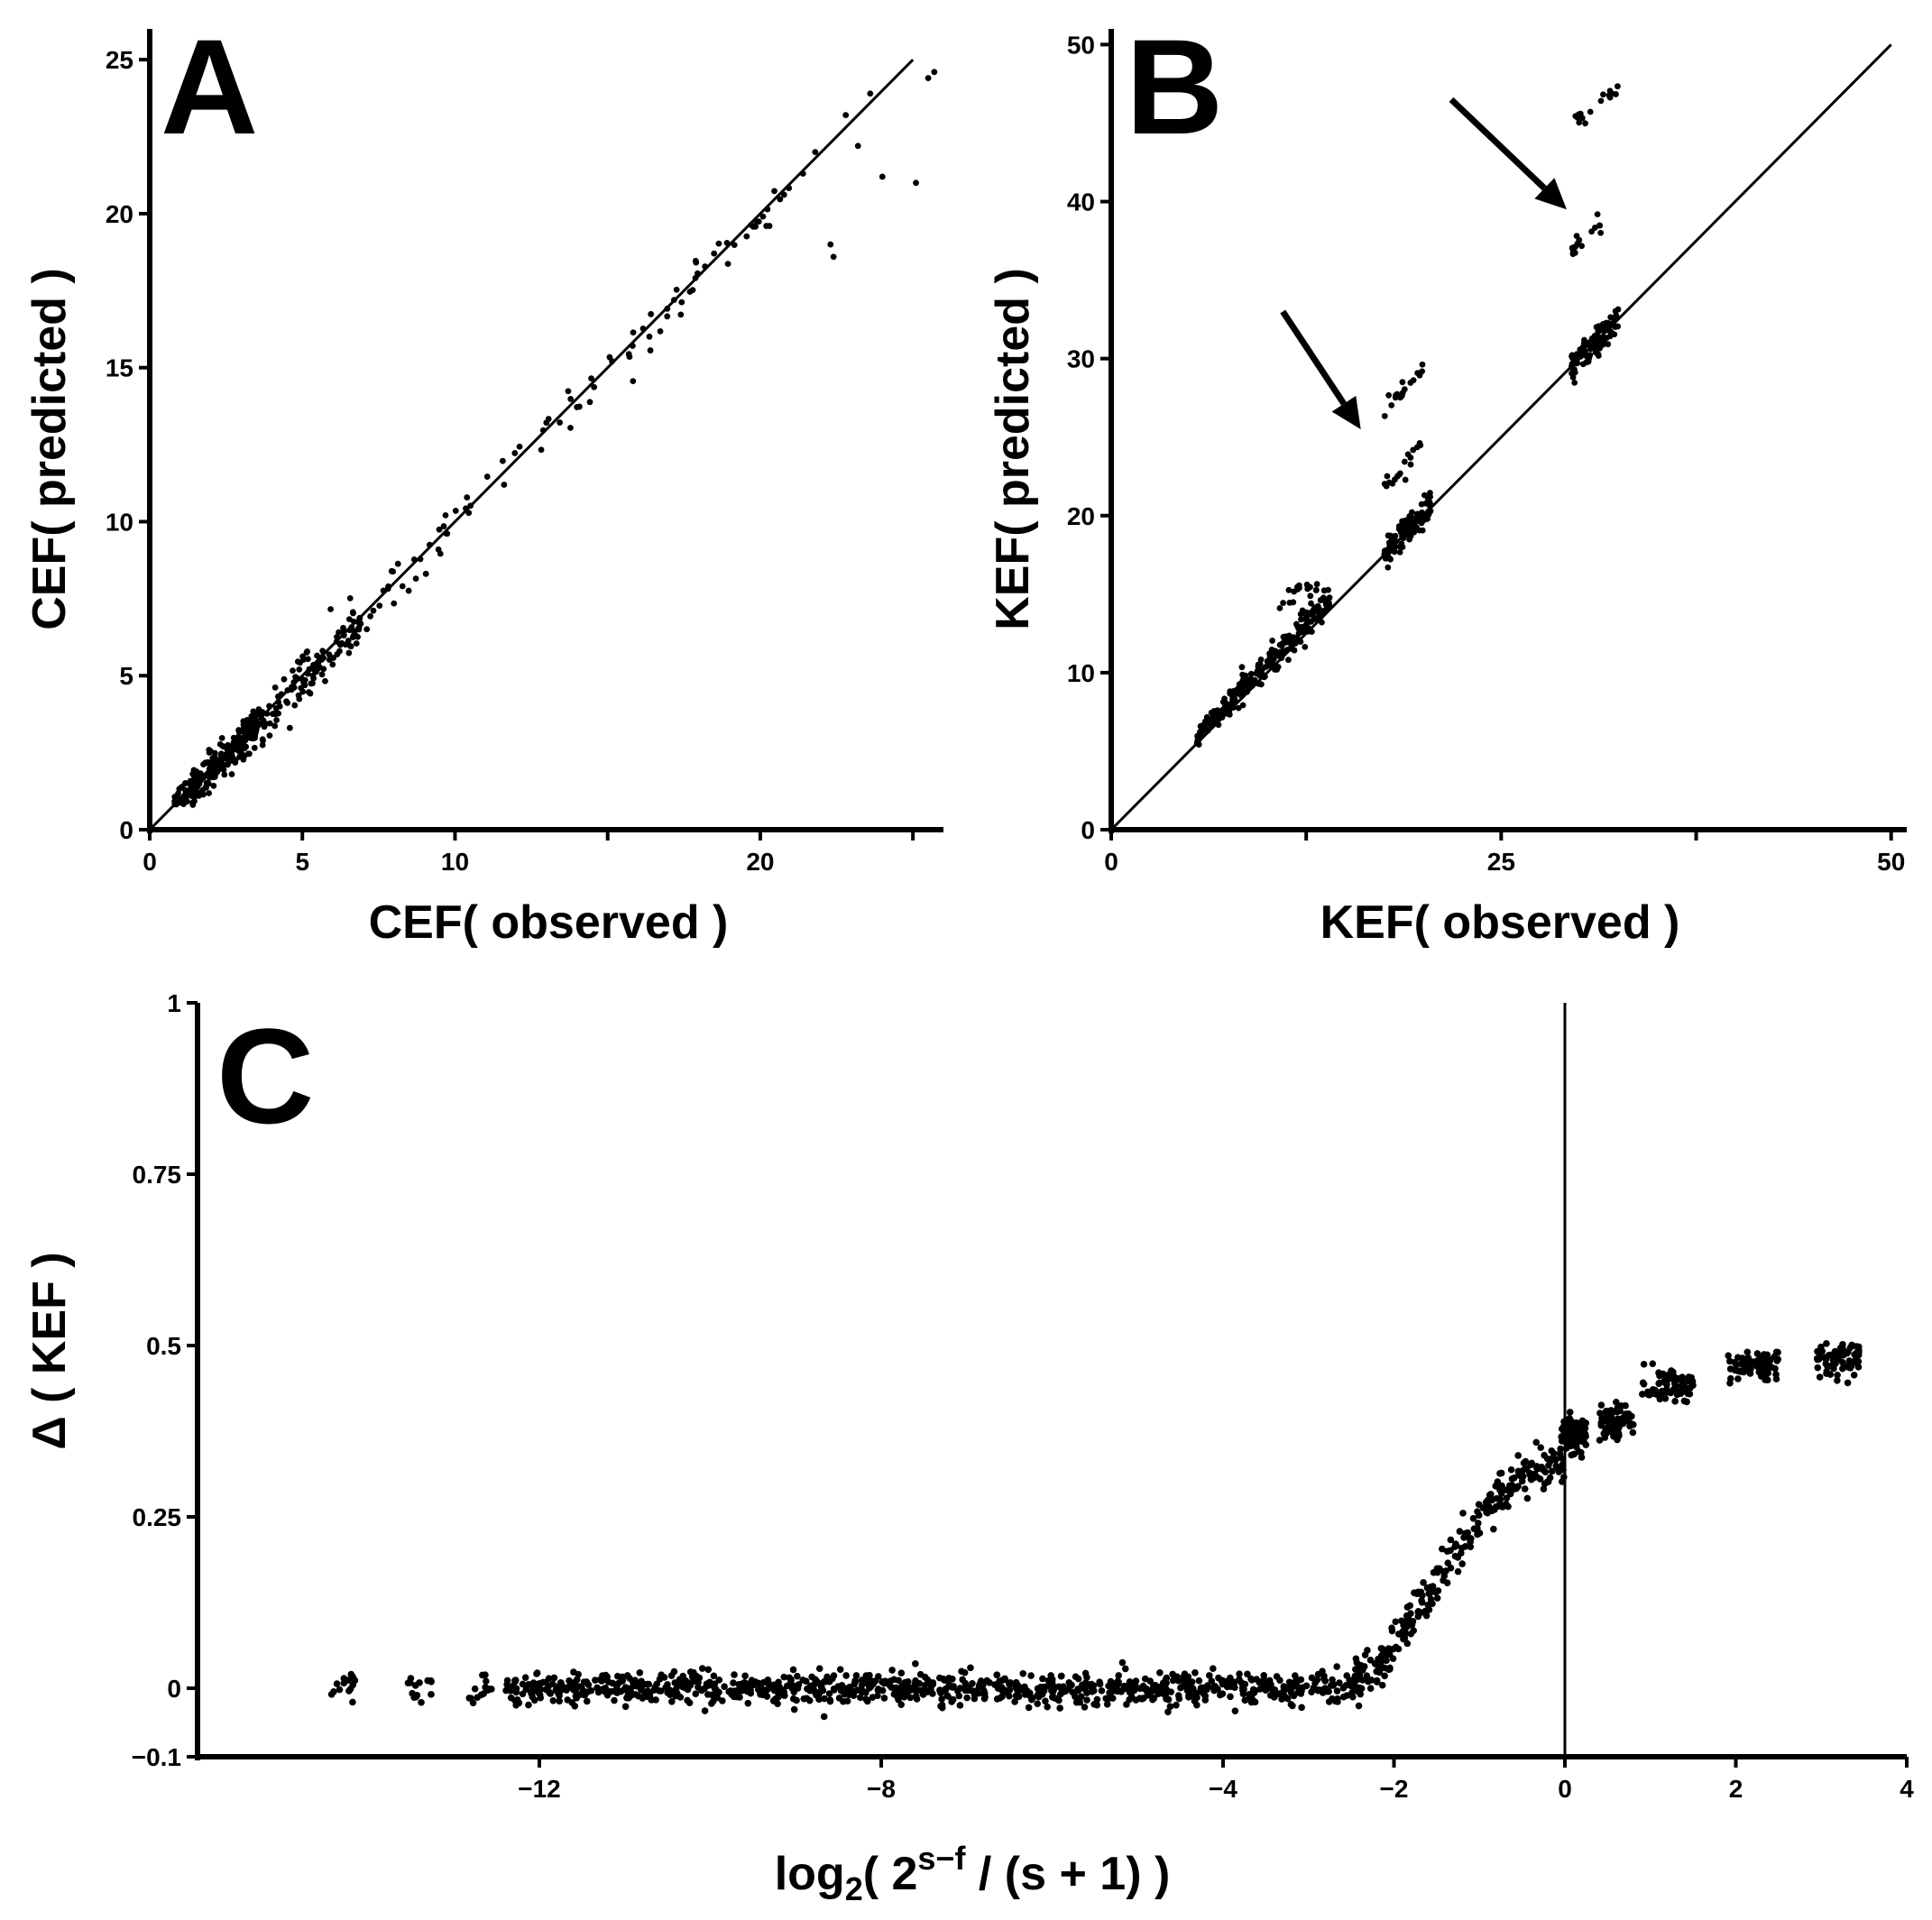 Image resolution: width=1932 pixels, height=1920 pixels. Describe the element at coordinates (1088, 830) in the screenshot. I see `panel-b-y-tick-label: 0` at that location.